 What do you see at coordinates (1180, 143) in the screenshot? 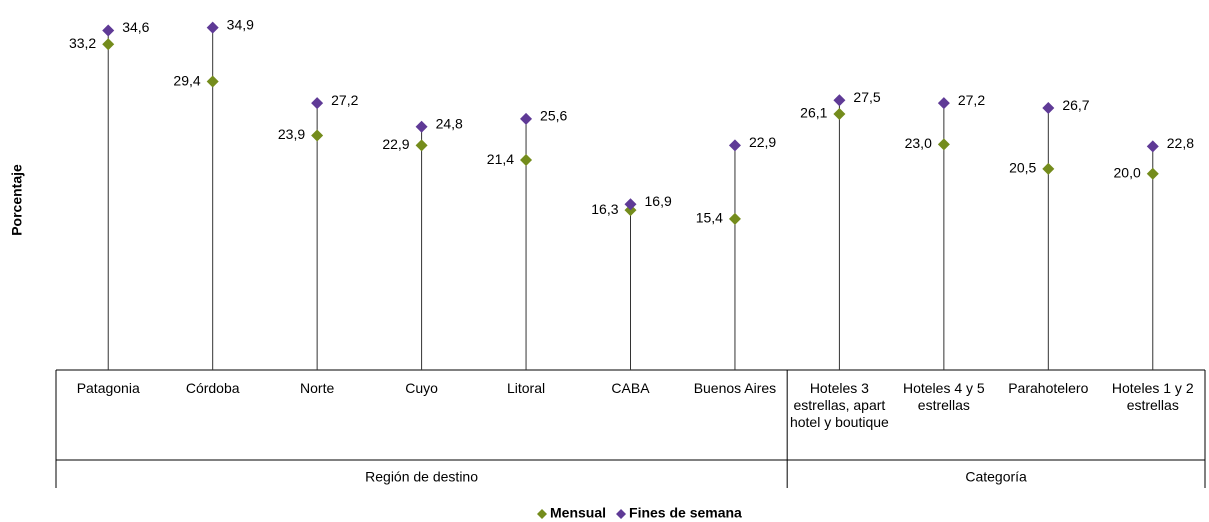
I see `data-label: 22,8` at bounding box center [1180, 143].